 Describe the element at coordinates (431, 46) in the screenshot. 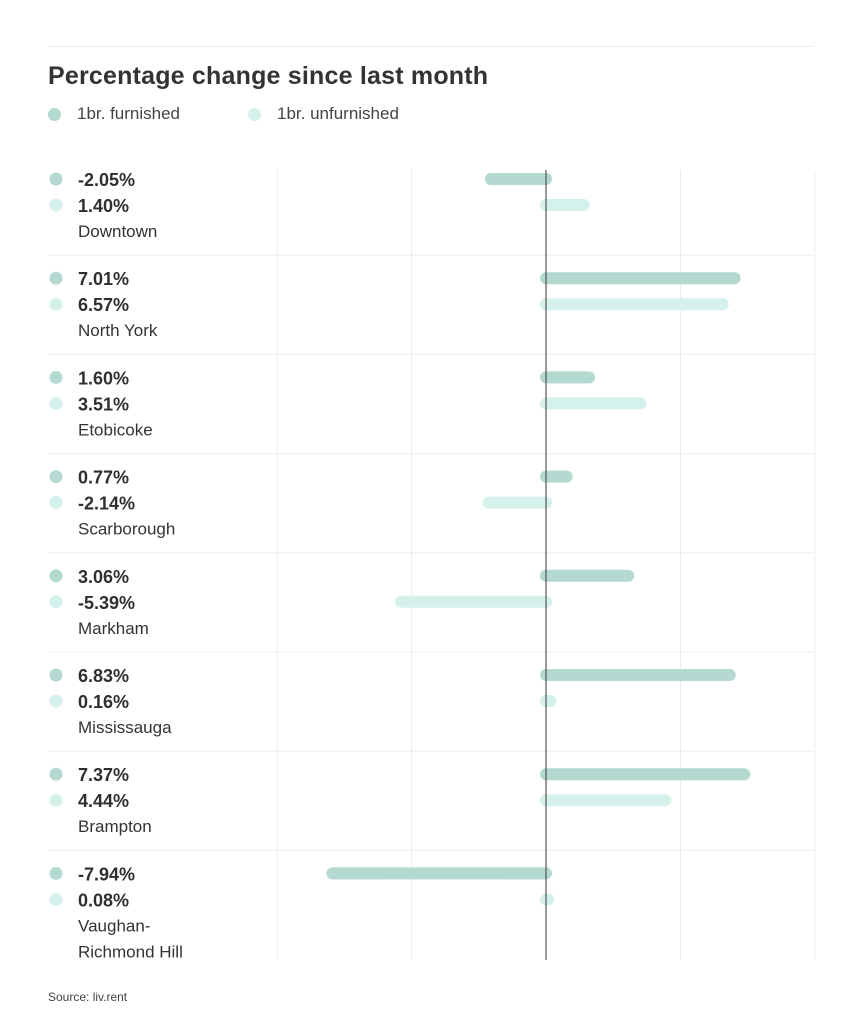

I see `top-divider` at that location.